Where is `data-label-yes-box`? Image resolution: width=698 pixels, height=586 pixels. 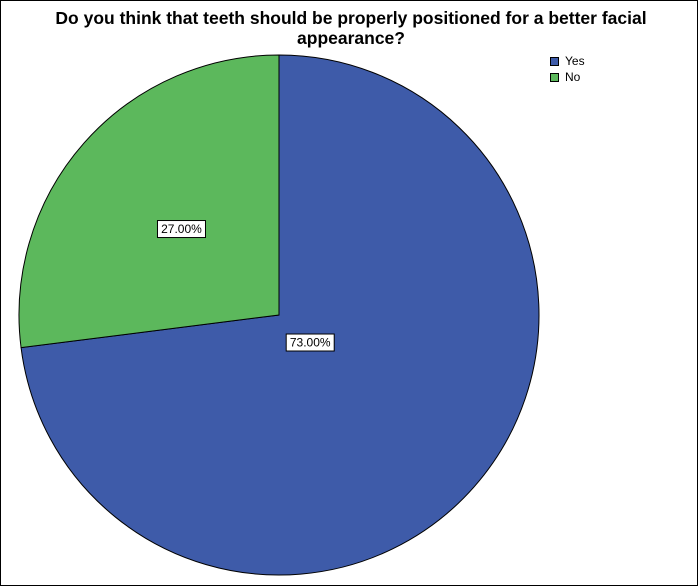 data-label-yes-box is located at coordinates (310, 342).